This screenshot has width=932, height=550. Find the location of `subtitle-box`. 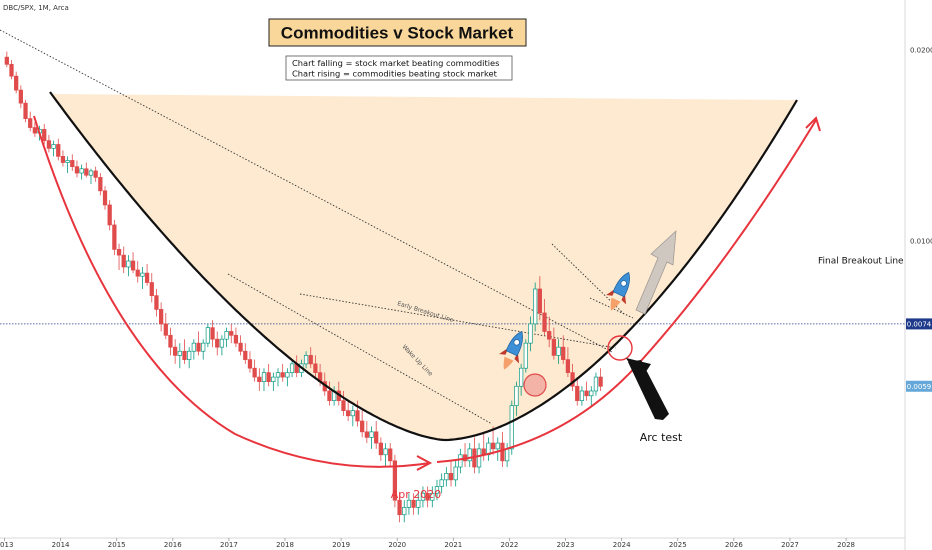

subtitle-box is located at coordinates (399, 68).